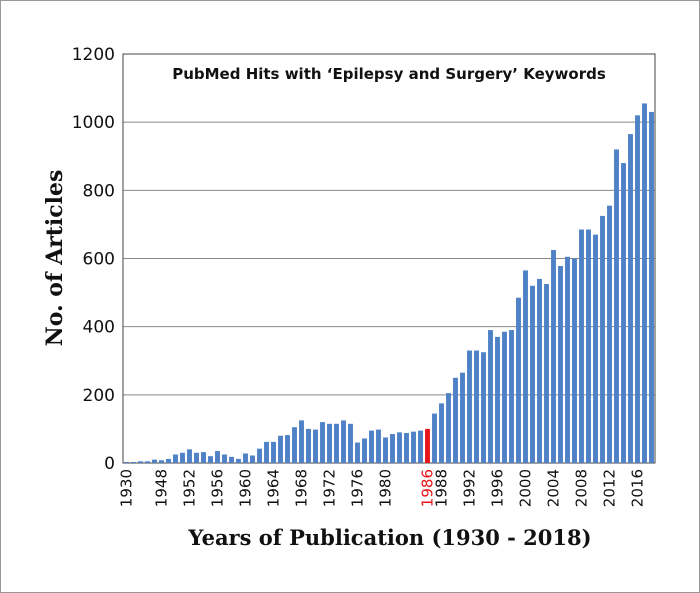 This screenshot has width=700, height=593. What do you see at coordinates (582, 488) in the screenshot?
I see `x-tick-label: 2008` at bounding box center [582, 488].